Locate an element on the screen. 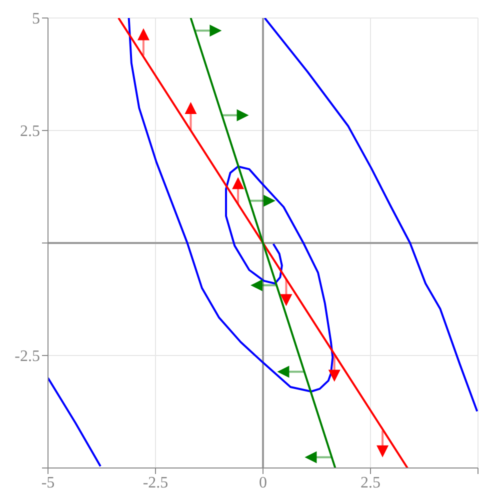 The height and width of the screenshot is (501, 501). y-tick-label: 5 is located at coordinates (36, 19).